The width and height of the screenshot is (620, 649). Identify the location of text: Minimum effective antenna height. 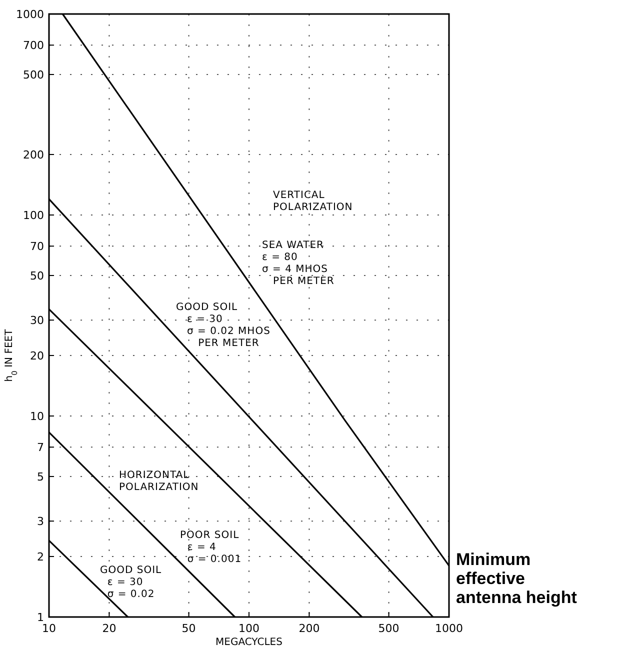
(517, 578).